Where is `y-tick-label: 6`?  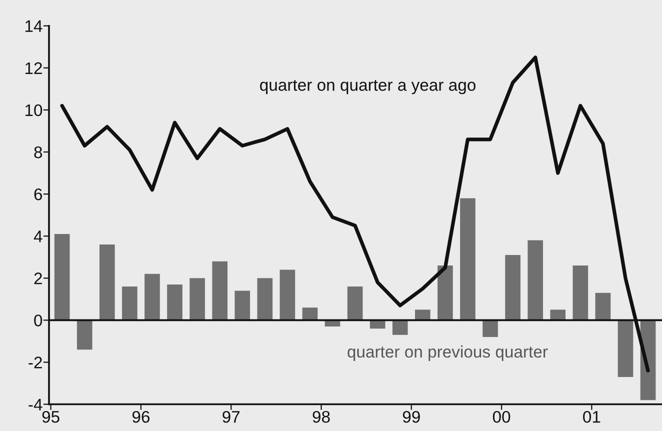
y-tick-label: 6 is located at coordinates (38, 194).